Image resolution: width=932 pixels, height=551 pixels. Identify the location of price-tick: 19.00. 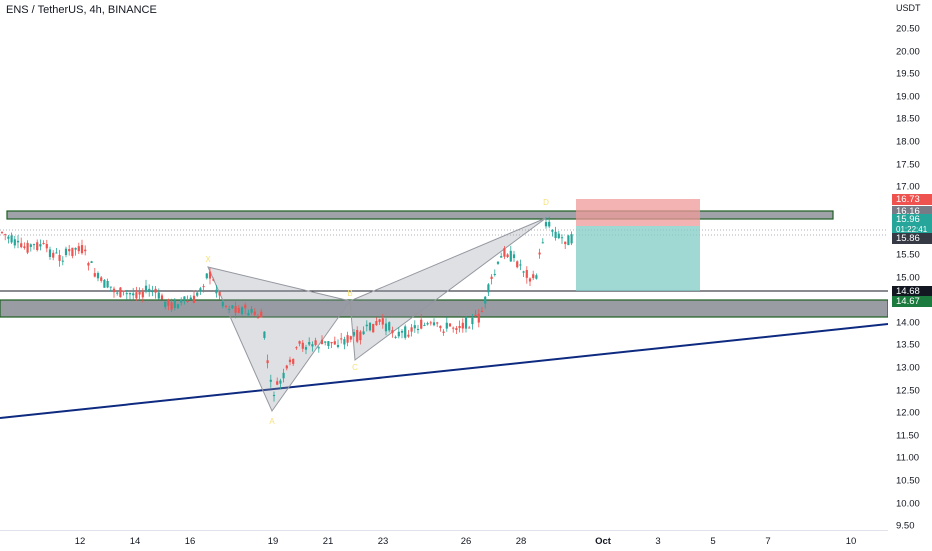
(908, 97).